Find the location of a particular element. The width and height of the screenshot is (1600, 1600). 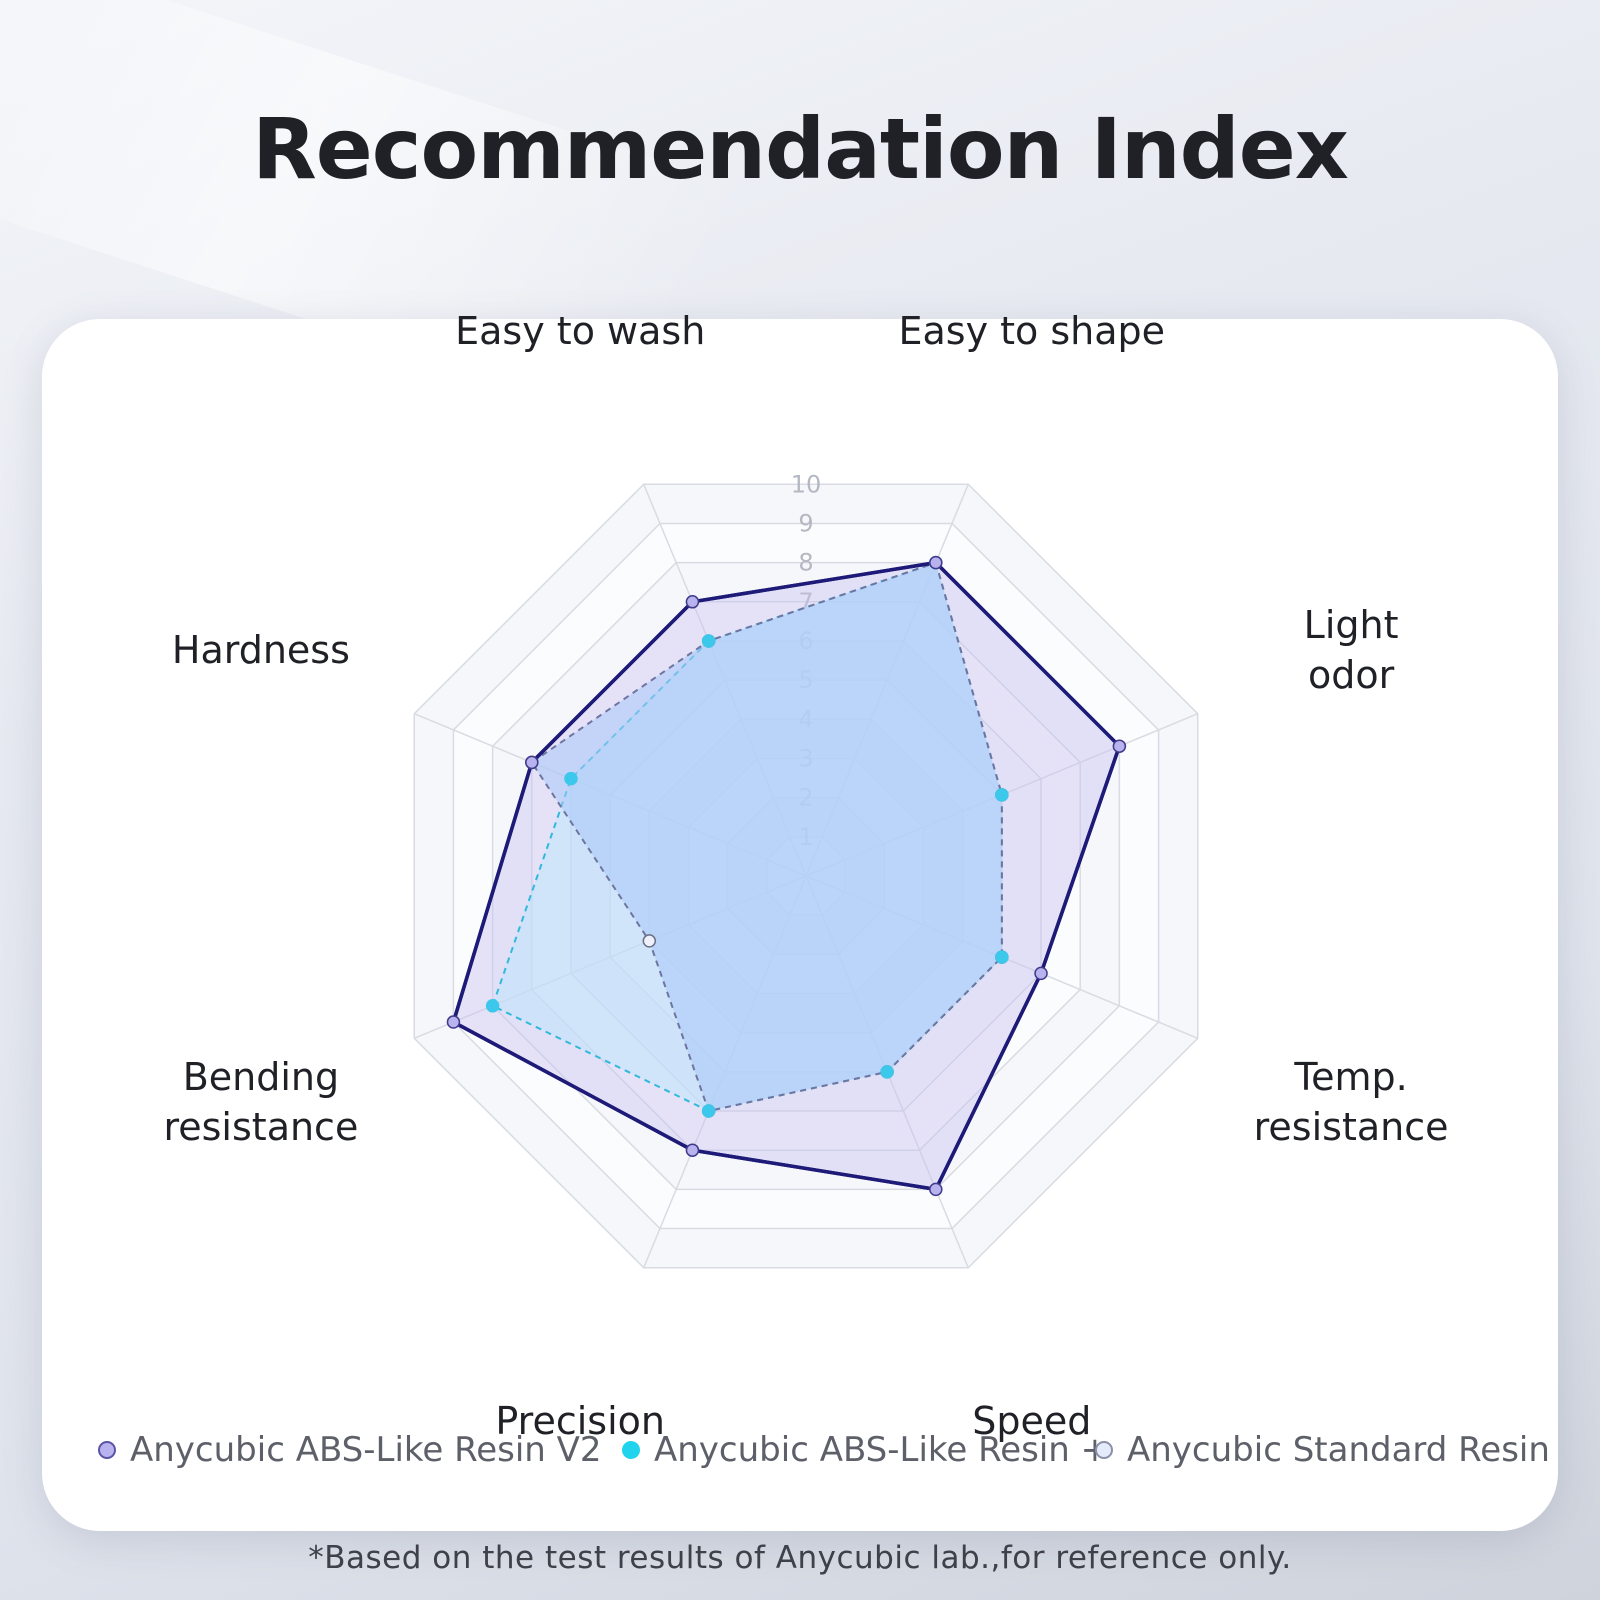

tick-label: 8 is located at coordinates (805, 563).